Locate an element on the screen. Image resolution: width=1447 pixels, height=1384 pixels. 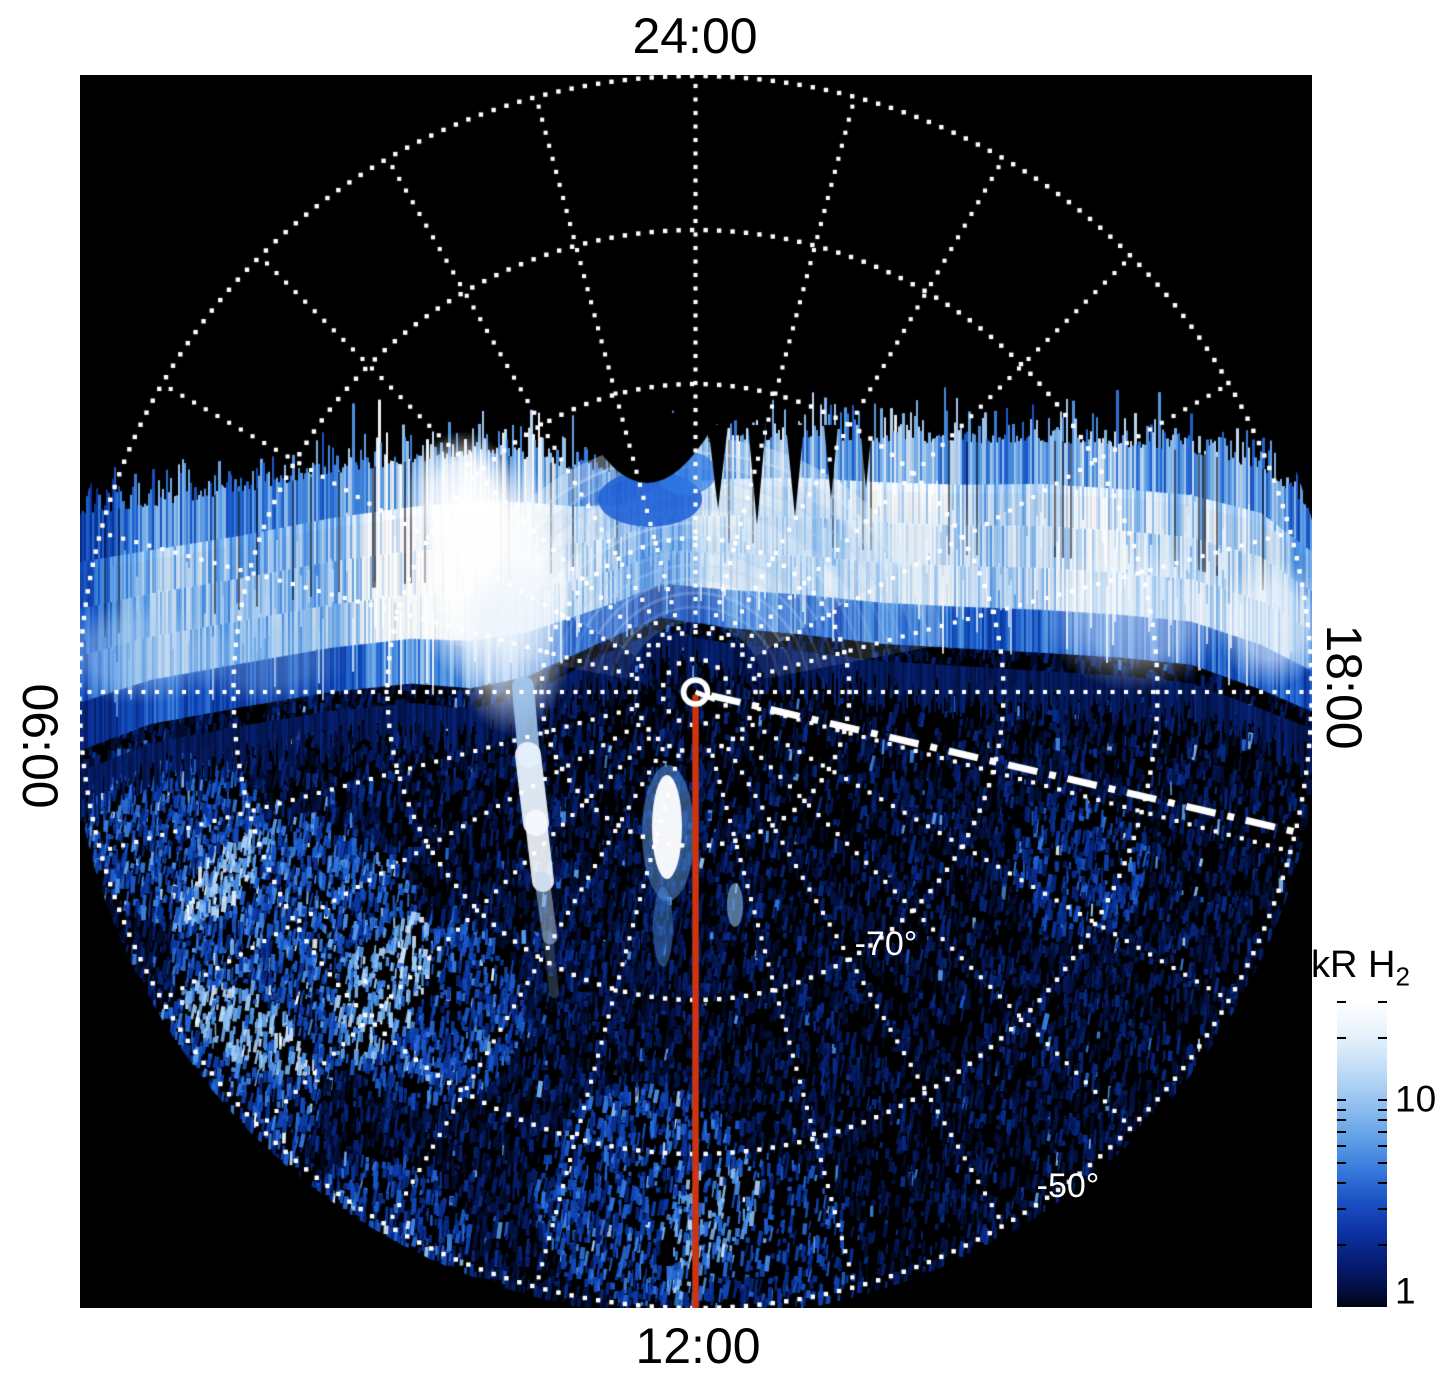
latitude-label-minus50: -50° is located at coordinates (1068, 1186).